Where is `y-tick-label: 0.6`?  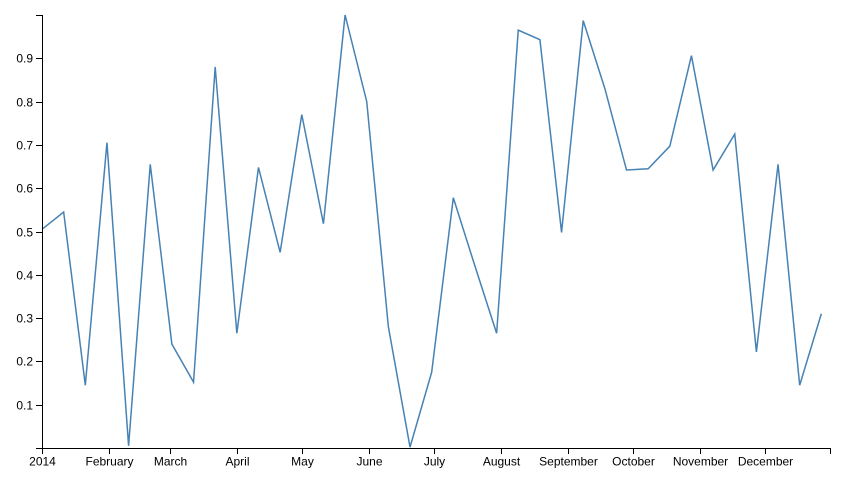
y-tick-label: 0.6 is located at coordinates (24, 188).